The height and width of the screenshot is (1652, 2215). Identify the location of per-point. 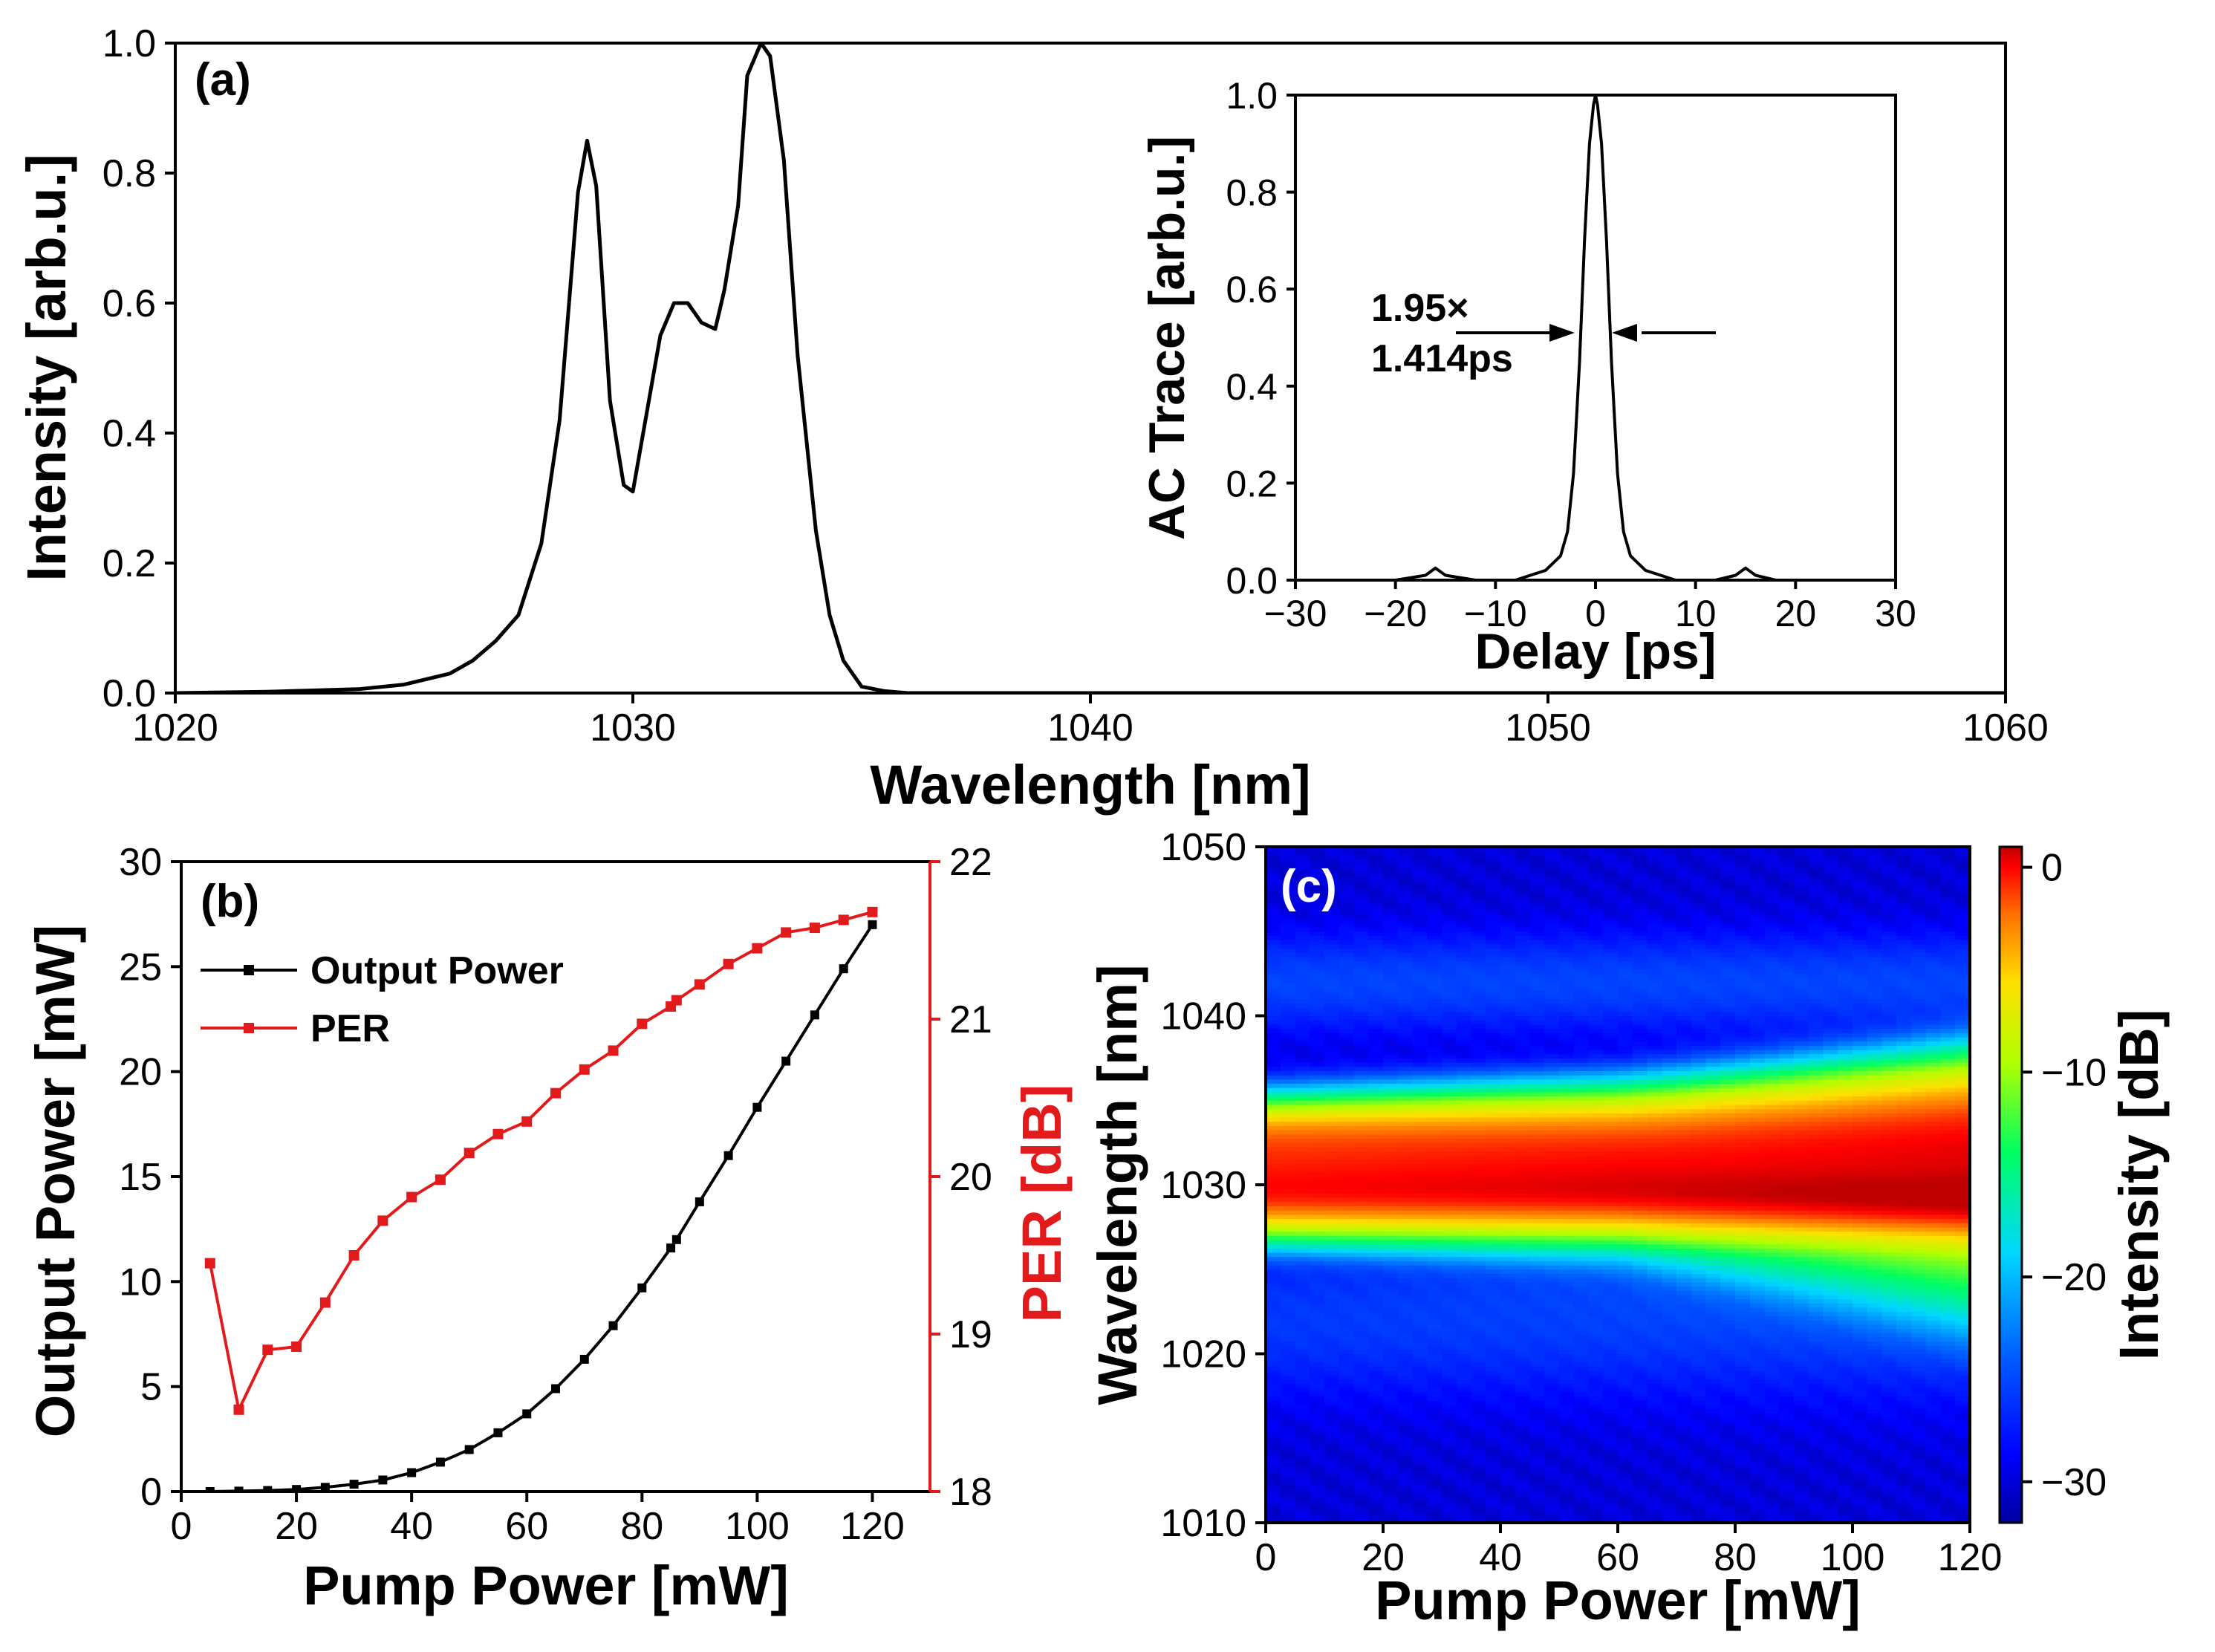
(440, 1180).